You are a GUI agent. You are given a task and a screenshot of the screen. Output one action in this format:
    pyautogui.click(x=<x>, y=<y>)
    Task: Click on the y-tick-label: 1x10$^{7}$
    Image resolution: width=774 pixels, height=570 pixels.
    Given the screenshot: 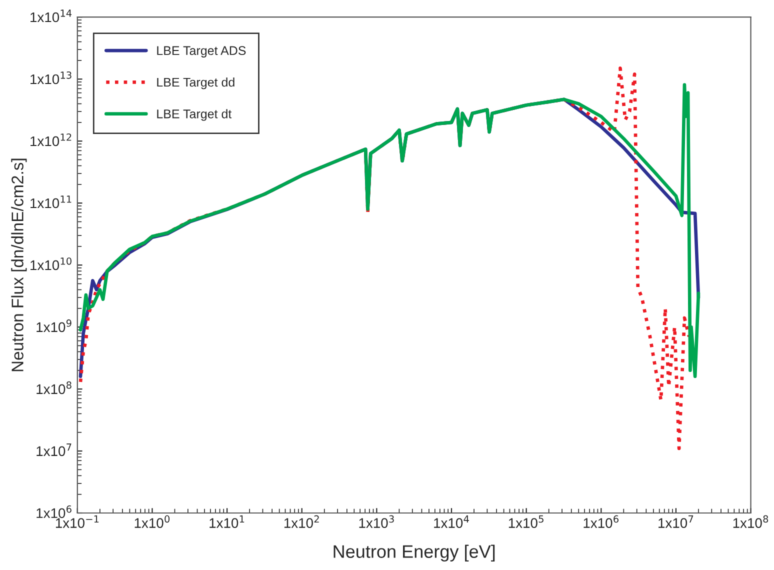 What is the action you would take?
    pyautogui.click(x=54, y=450)
    